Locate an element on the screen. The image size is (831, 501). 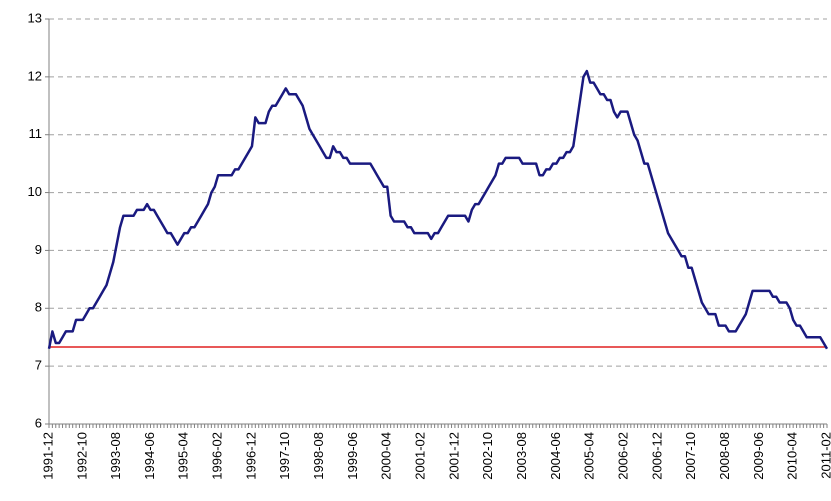
y-tick-label: 9 is located at coordinates (38, 249).